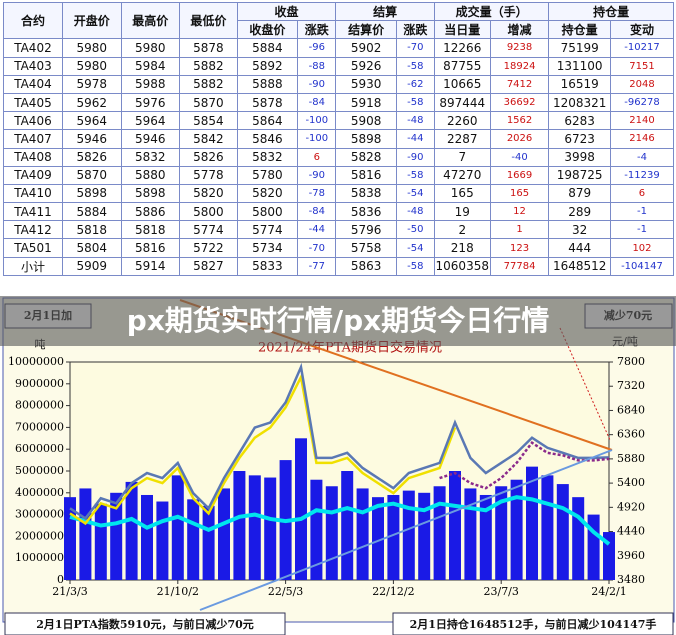  I want to click on y2-tick-label: 7320, so click(631, 385).